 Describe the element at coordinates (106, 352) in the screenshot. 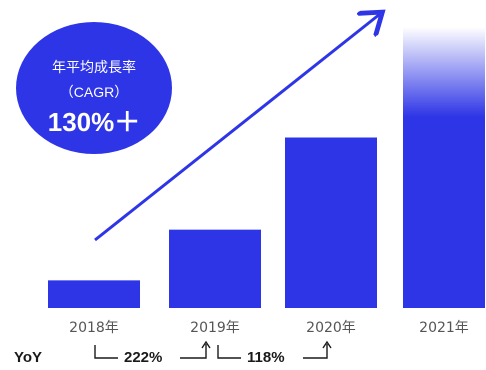

I see `bracket-1-left` at that location.